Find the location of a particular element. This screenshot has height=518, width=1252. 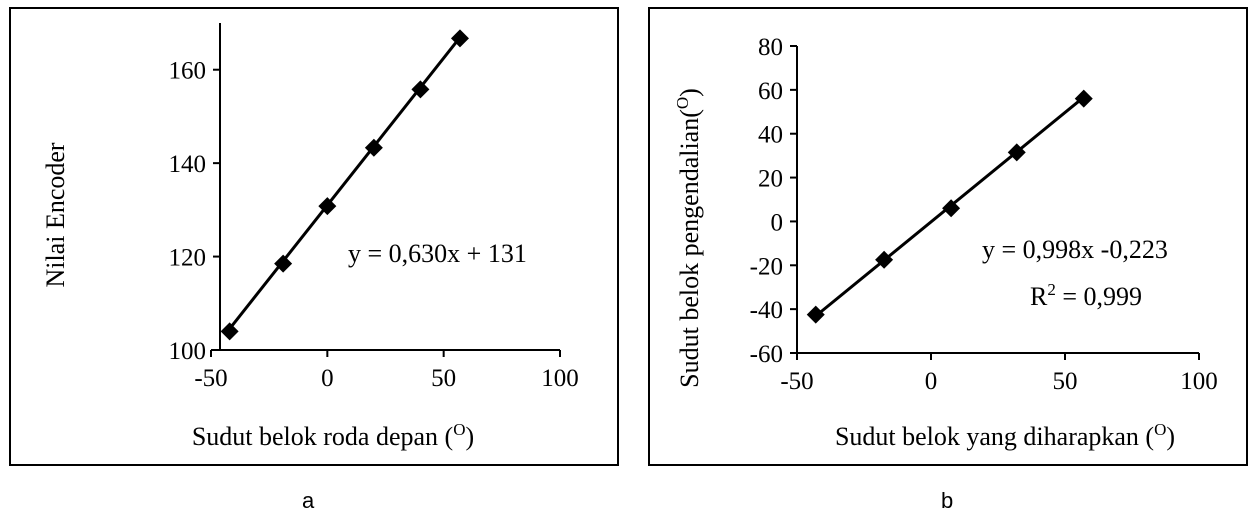

y-tick-label: 0 is located at coordinates (777, 222).